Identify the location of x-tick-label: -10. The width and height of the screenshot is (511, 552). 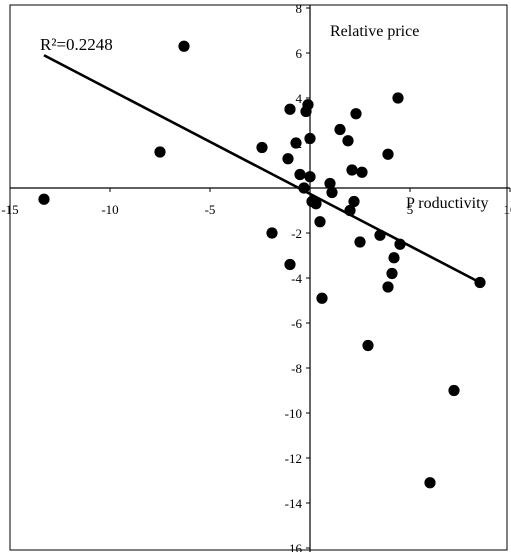
(109, 209).